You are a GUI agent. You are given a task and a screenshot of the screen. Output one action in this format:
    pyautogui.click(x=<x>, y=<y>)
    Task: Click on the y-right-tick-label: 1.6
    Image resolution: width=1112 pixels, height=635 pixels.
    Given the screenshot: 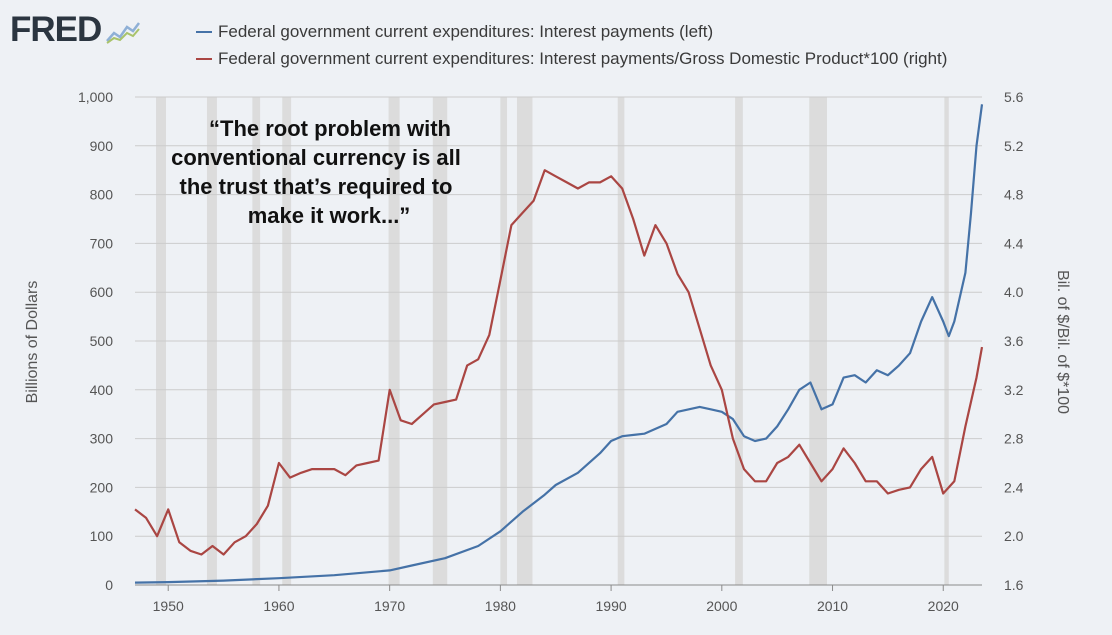 What is the action you would take?
    pyautogui.click(x=1014, y=585)
    